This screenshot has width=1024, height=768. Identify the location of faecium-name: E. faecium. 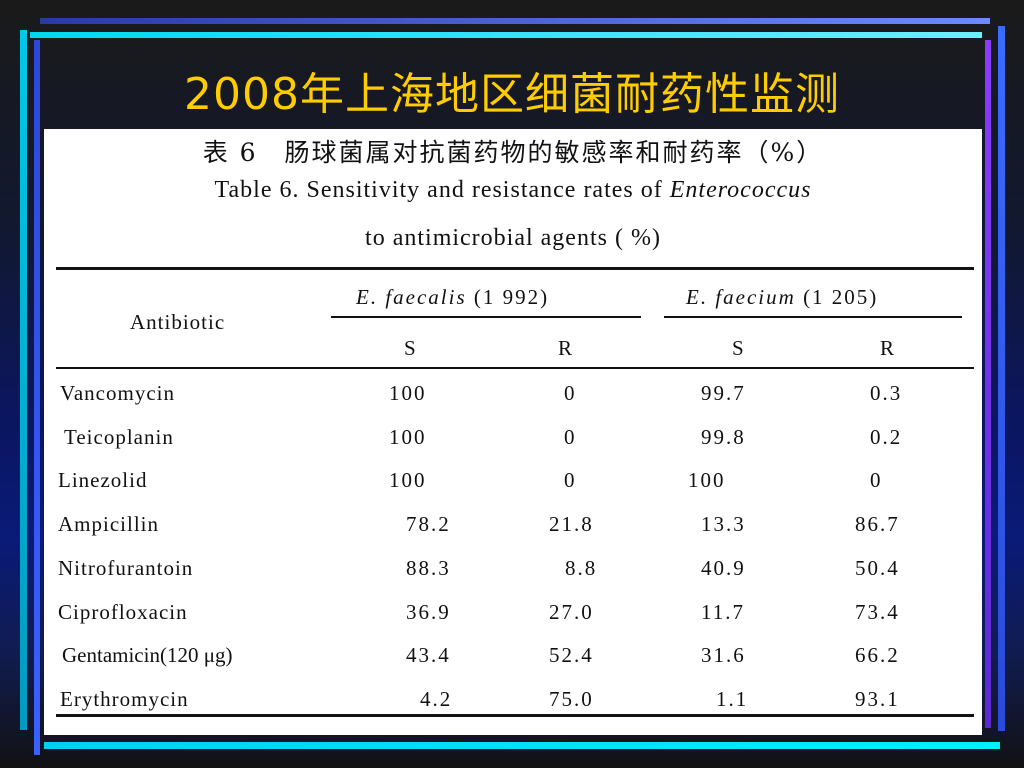
(741, 297).